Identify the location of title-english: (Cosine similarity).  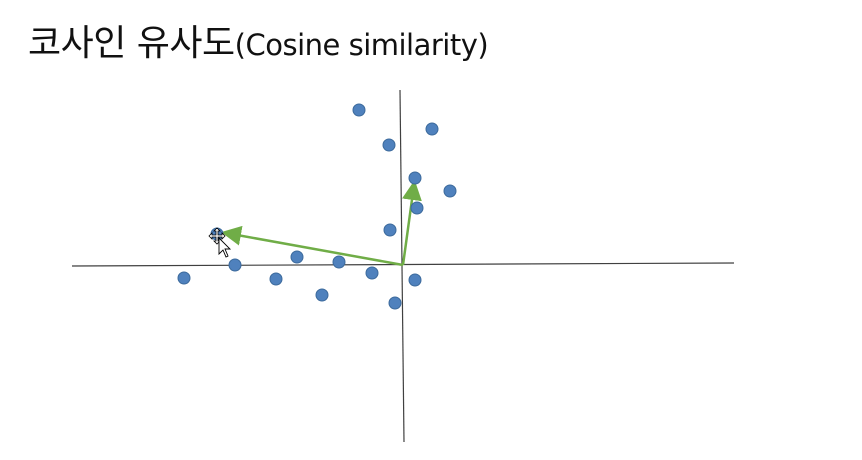
(361, 45).